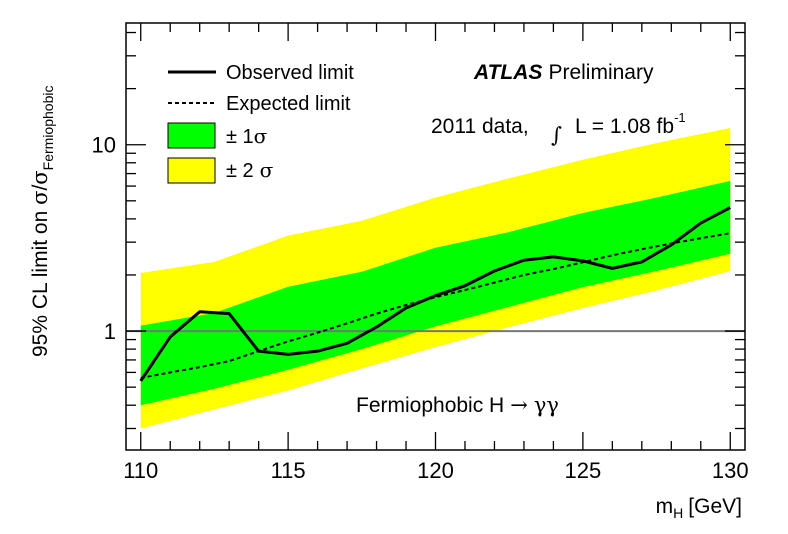 The image size is (788, 534). I want to click on x-tick-label: 120, so click(435, 470).